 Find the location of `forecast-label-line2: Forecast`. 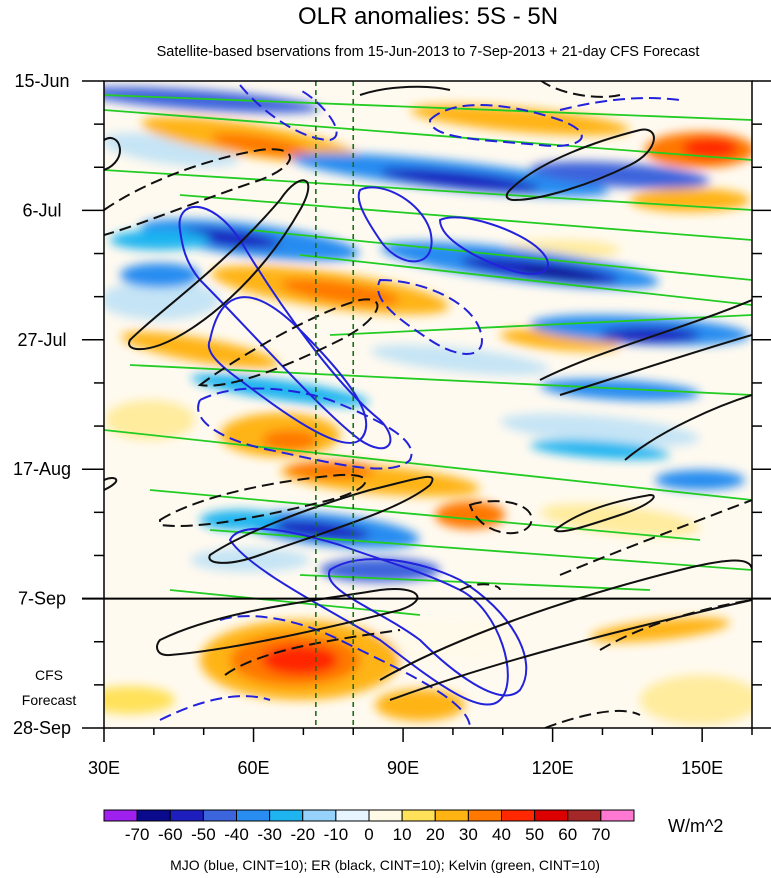

forecast-label-line2: Forecast is located at coordinates (49, 700).